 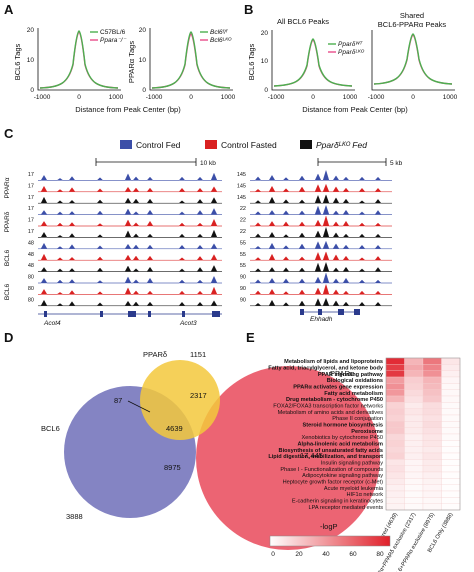 I want to click on legend-label: Pparδᵂᵀ, so click(x=351, y=44).